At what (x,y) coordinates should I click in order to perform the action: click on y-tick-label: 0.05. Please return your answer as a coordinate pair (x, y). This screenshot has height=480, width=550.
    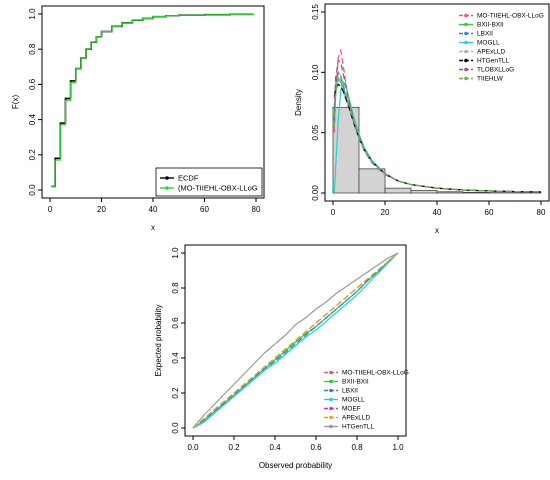
    Looking at the image, I should click on (315, 132).